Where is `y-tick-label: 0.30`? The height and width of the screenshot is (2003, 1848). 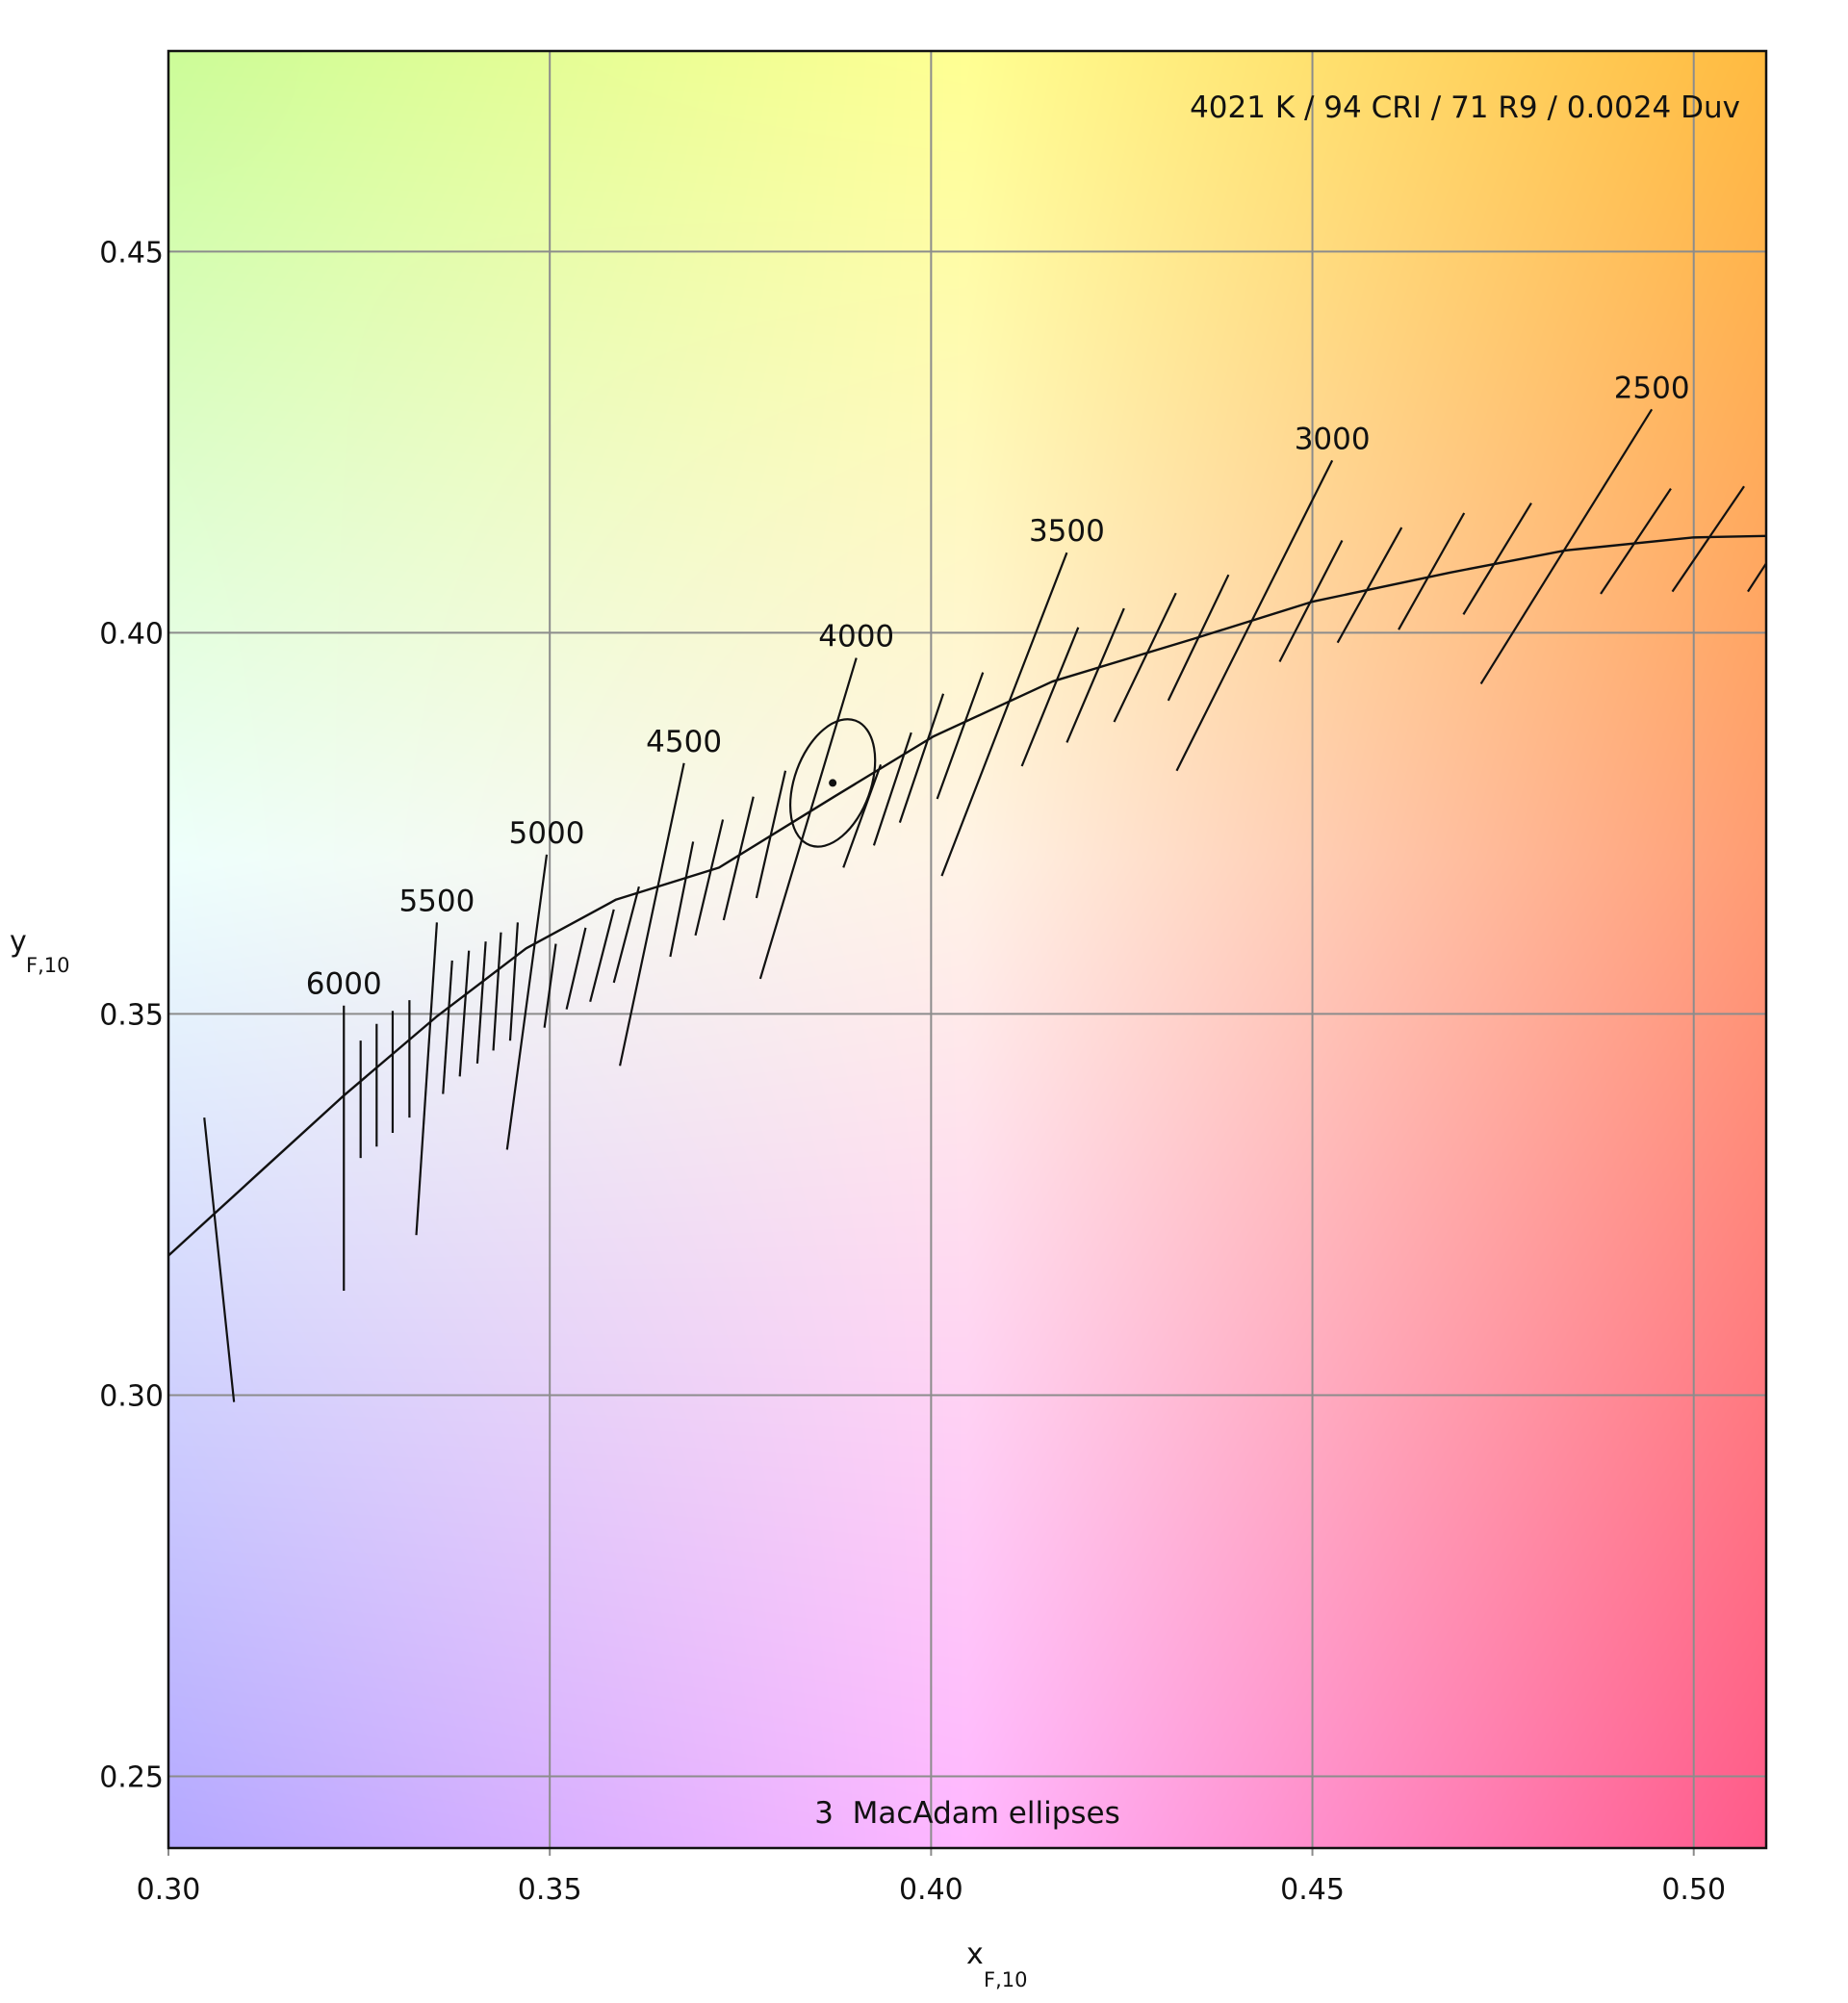 y-tick-label: 0.30 is located at coordinates (131, 1396).